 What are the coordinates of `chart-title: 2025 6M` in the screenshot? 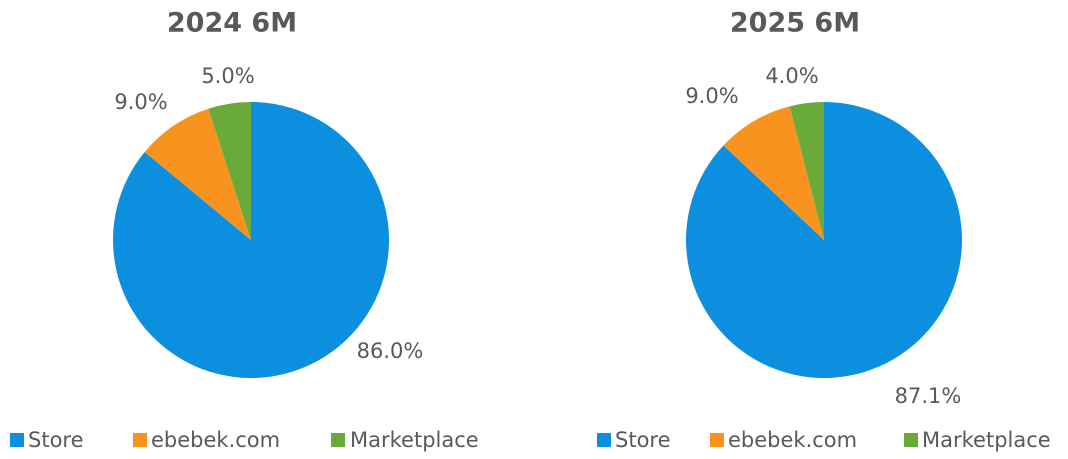 It's located at (795, 23).